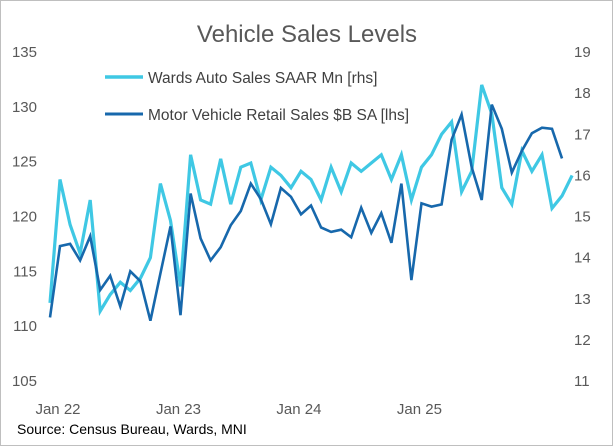  Describe the element at coordinates (24, 107) in the screenshot. I see `left-tick-label: 130` at that location.